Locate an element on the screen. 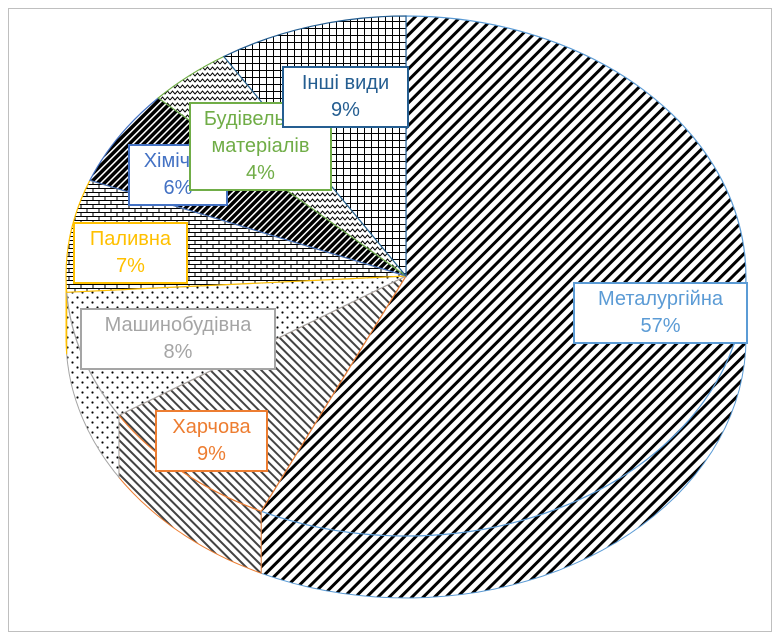  data-label-value: 4% is located at coordinates (260, 173).